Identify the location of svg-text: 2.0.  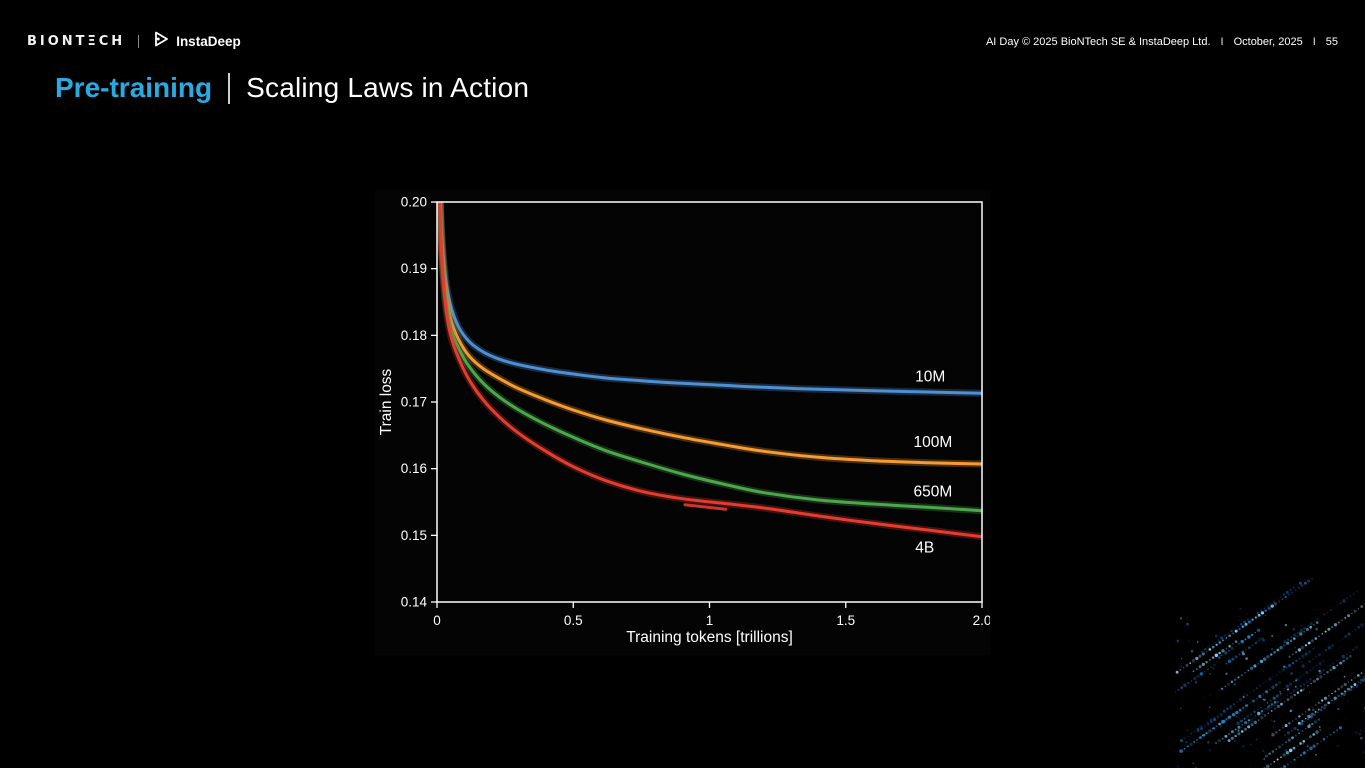
(981, 620).